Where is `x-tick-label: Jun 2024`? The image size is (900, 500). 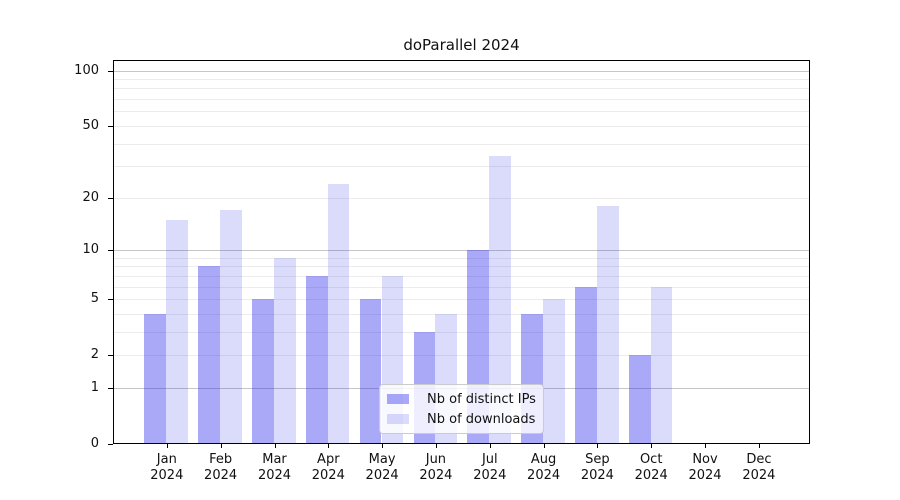 x-tick-label: Jun 2024 is located at coordinates (436, 467).